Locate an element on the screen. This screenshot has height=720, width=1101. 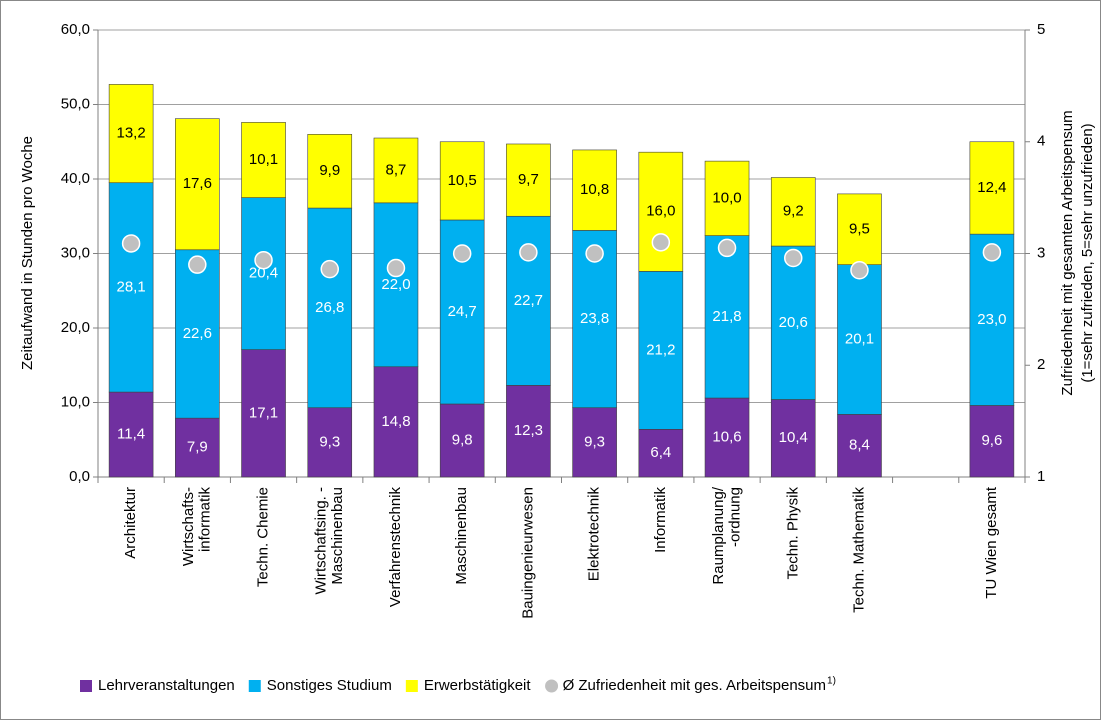
value-label: 16,0 is located at coordinates (660, 211).